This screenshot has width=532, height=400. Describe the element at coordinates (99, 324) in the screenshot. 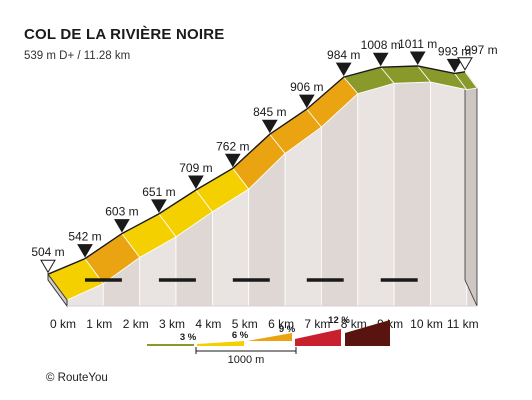

I see `x-tick-label-1: 1 km` at that location.